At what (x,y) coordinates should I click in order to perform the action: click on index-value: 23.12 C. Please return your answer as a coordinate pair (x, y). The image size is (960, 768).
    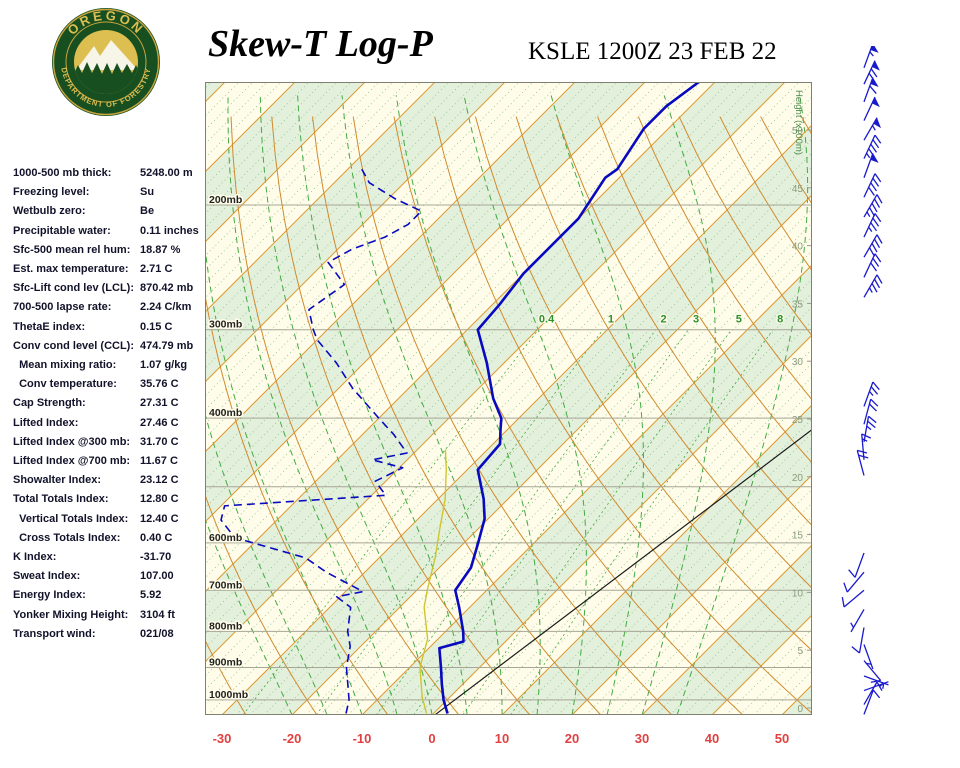
    Looking at the image, I should click on (159, 480).